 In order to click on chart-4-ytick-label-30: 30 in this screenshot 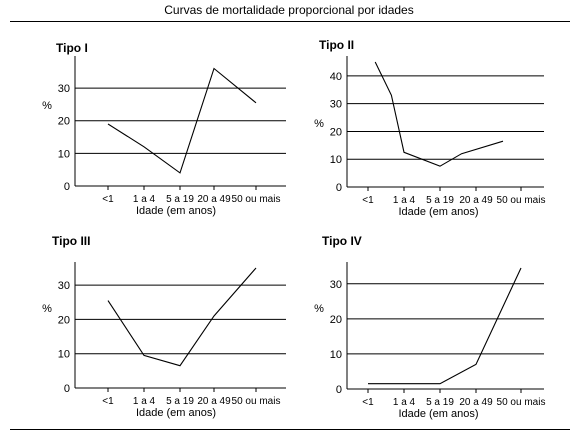, I will do `click(336, 285)`.